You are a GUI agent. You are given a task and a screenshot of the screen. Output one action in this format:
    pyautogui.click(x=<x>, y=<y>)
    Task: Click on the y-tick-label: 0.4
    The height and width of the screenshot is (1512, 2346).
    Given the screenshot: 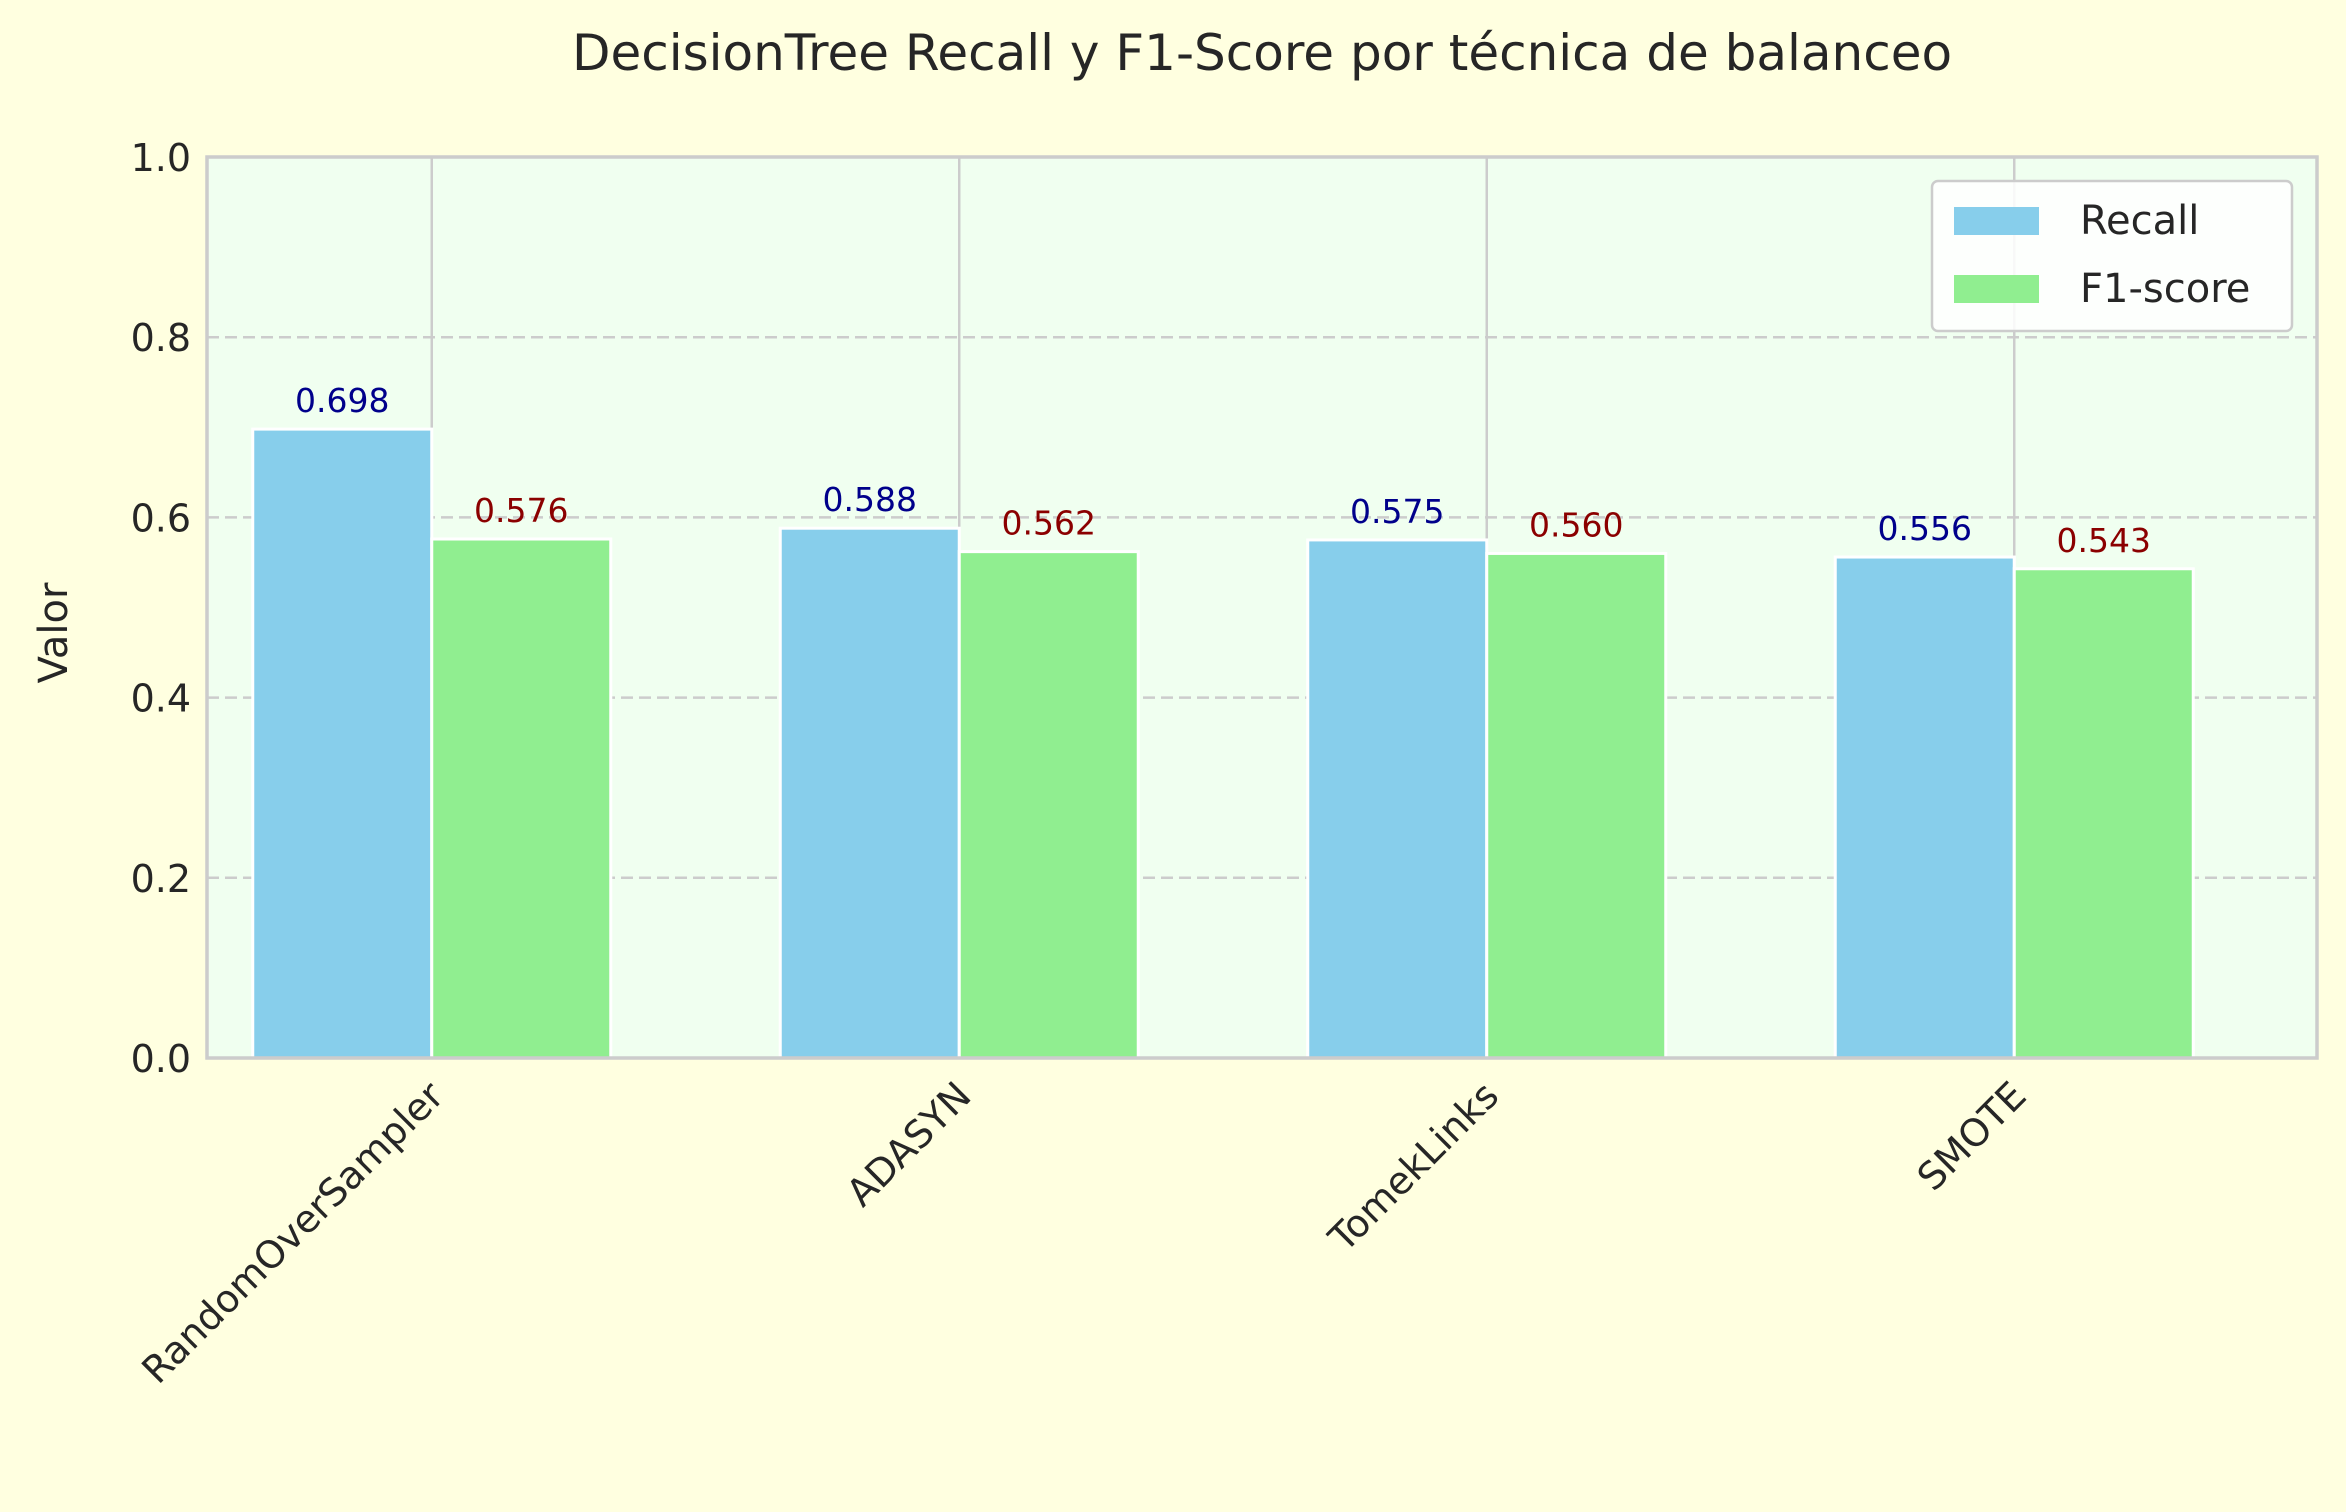 What is the action you would take?
    pyautogui.click(x=161, y=699)
    